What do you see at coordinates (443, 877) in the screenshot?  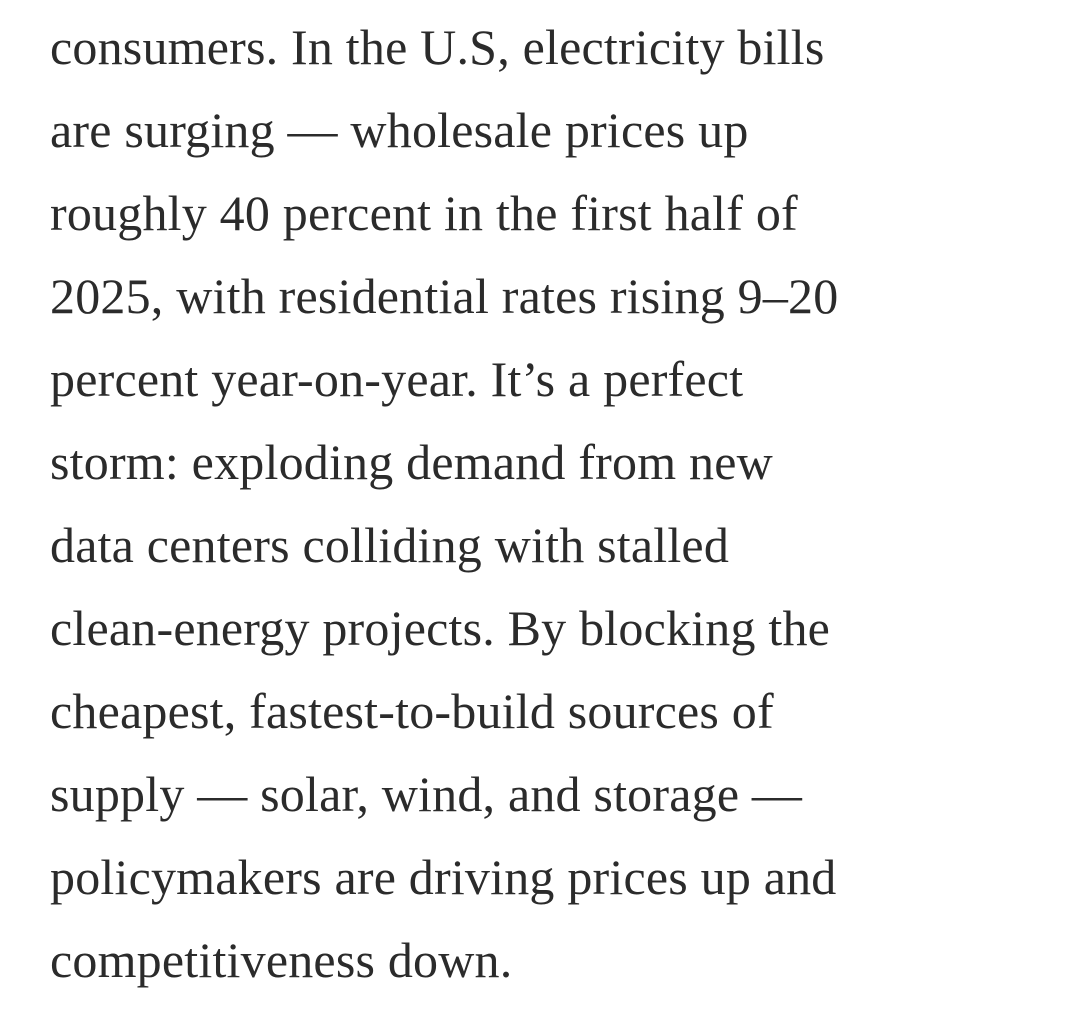 I see `paragraph-line: policymakers are driving prices up and` at bounding box center [443, 877].